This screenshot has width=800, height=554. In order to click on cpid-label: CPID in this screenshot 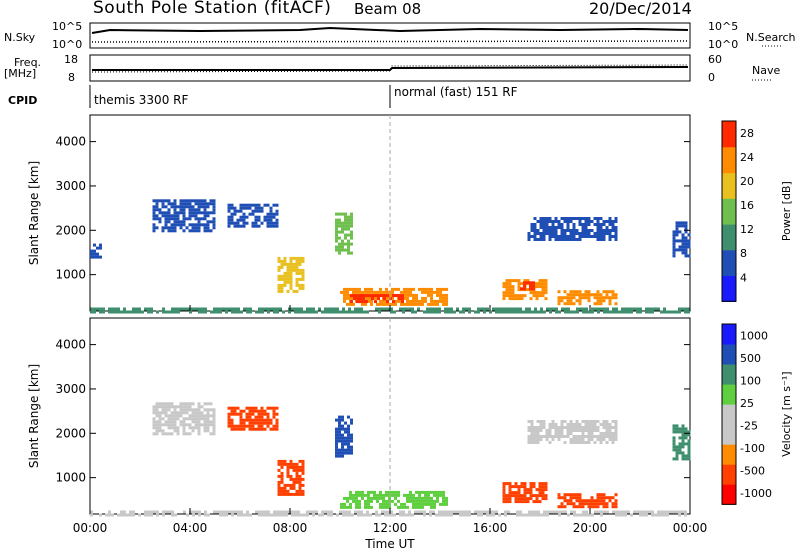, I will do `click(22, 100)`.